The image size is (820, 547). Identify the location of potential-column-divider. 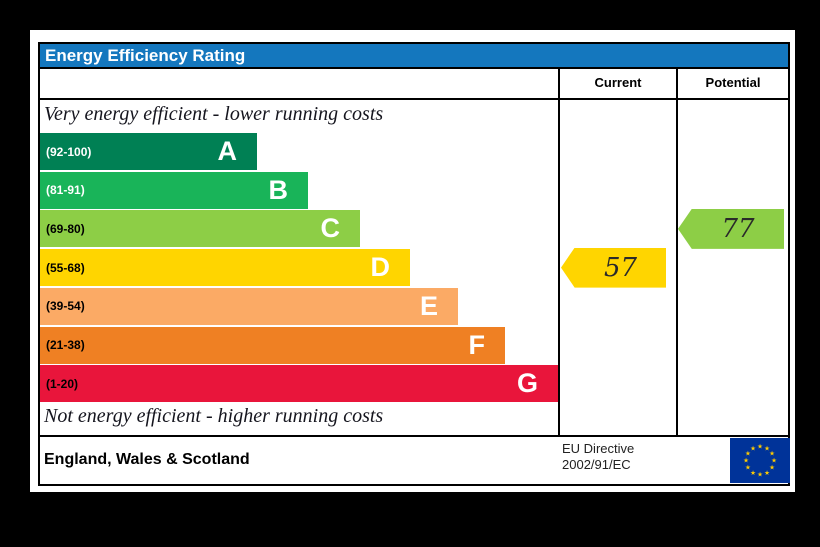
(677, 252).